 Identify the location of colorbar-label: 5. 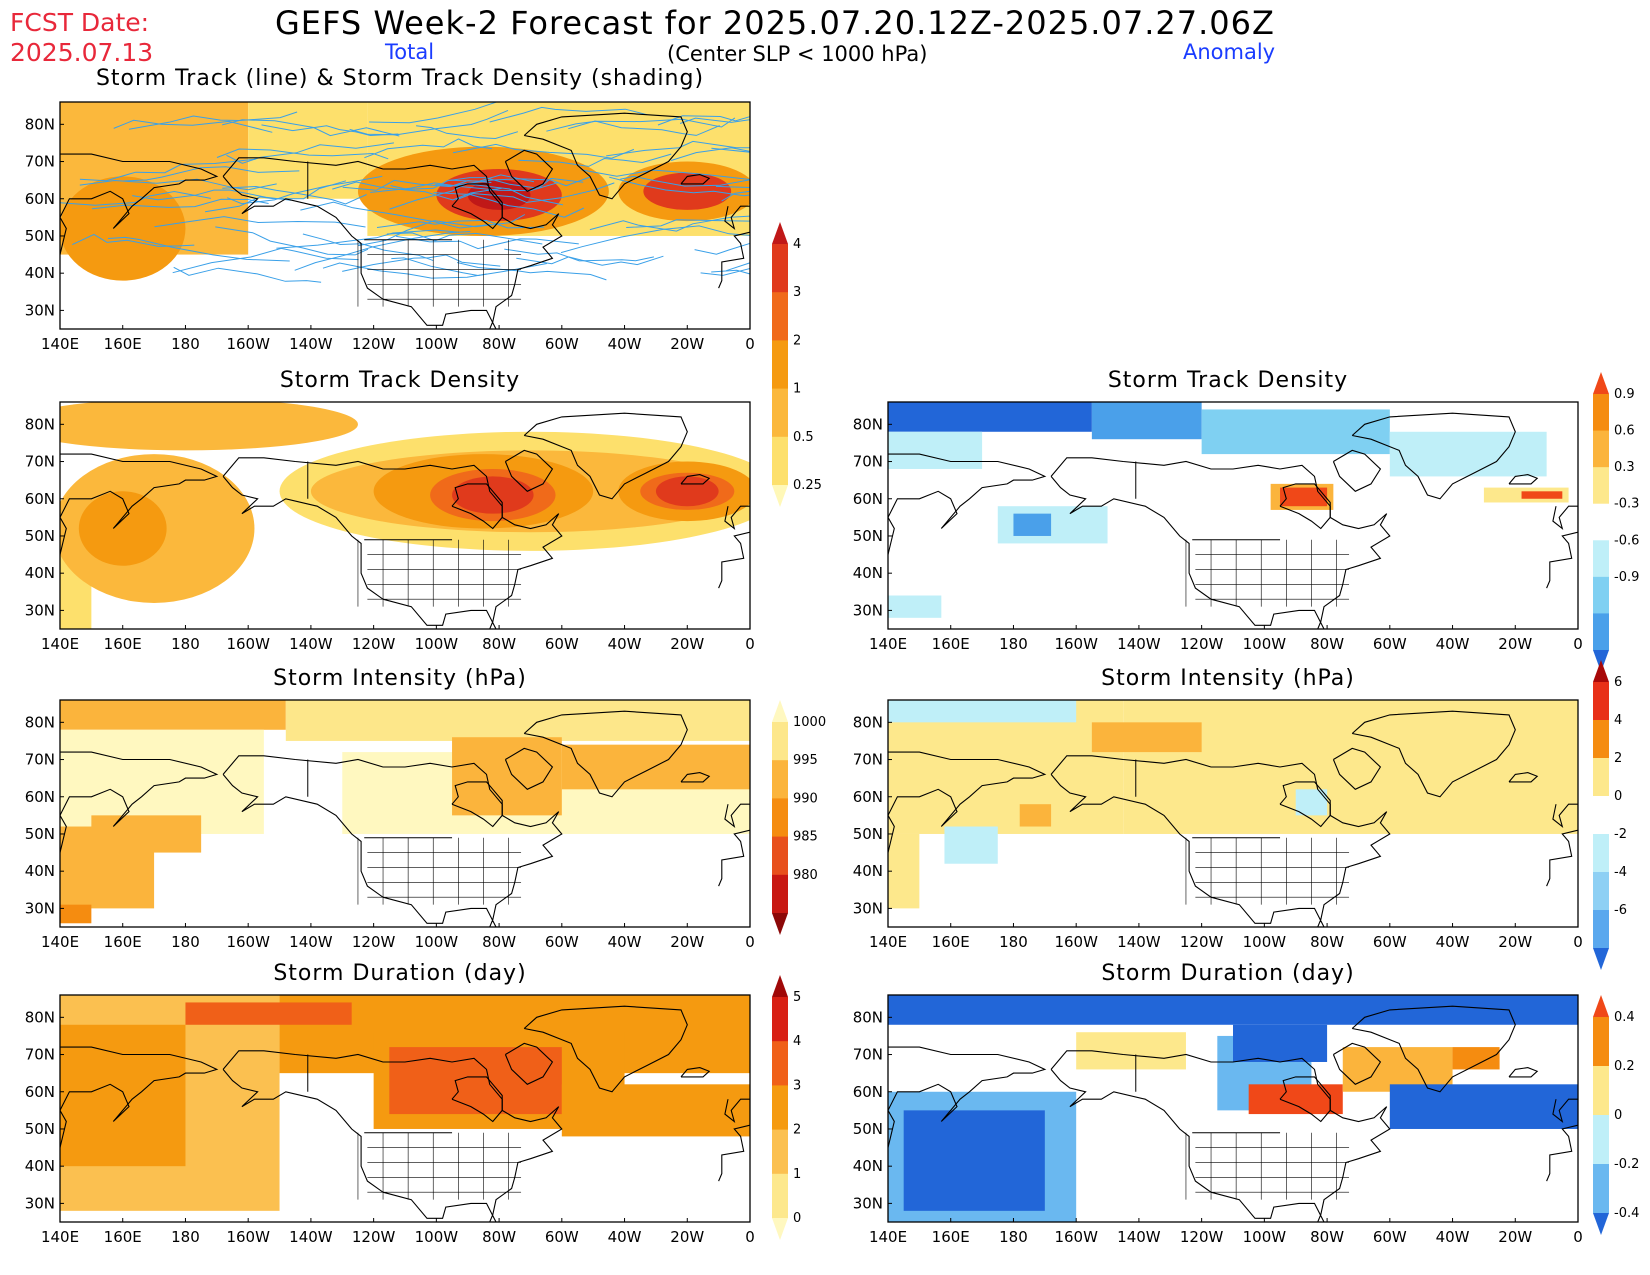
(797, 997).